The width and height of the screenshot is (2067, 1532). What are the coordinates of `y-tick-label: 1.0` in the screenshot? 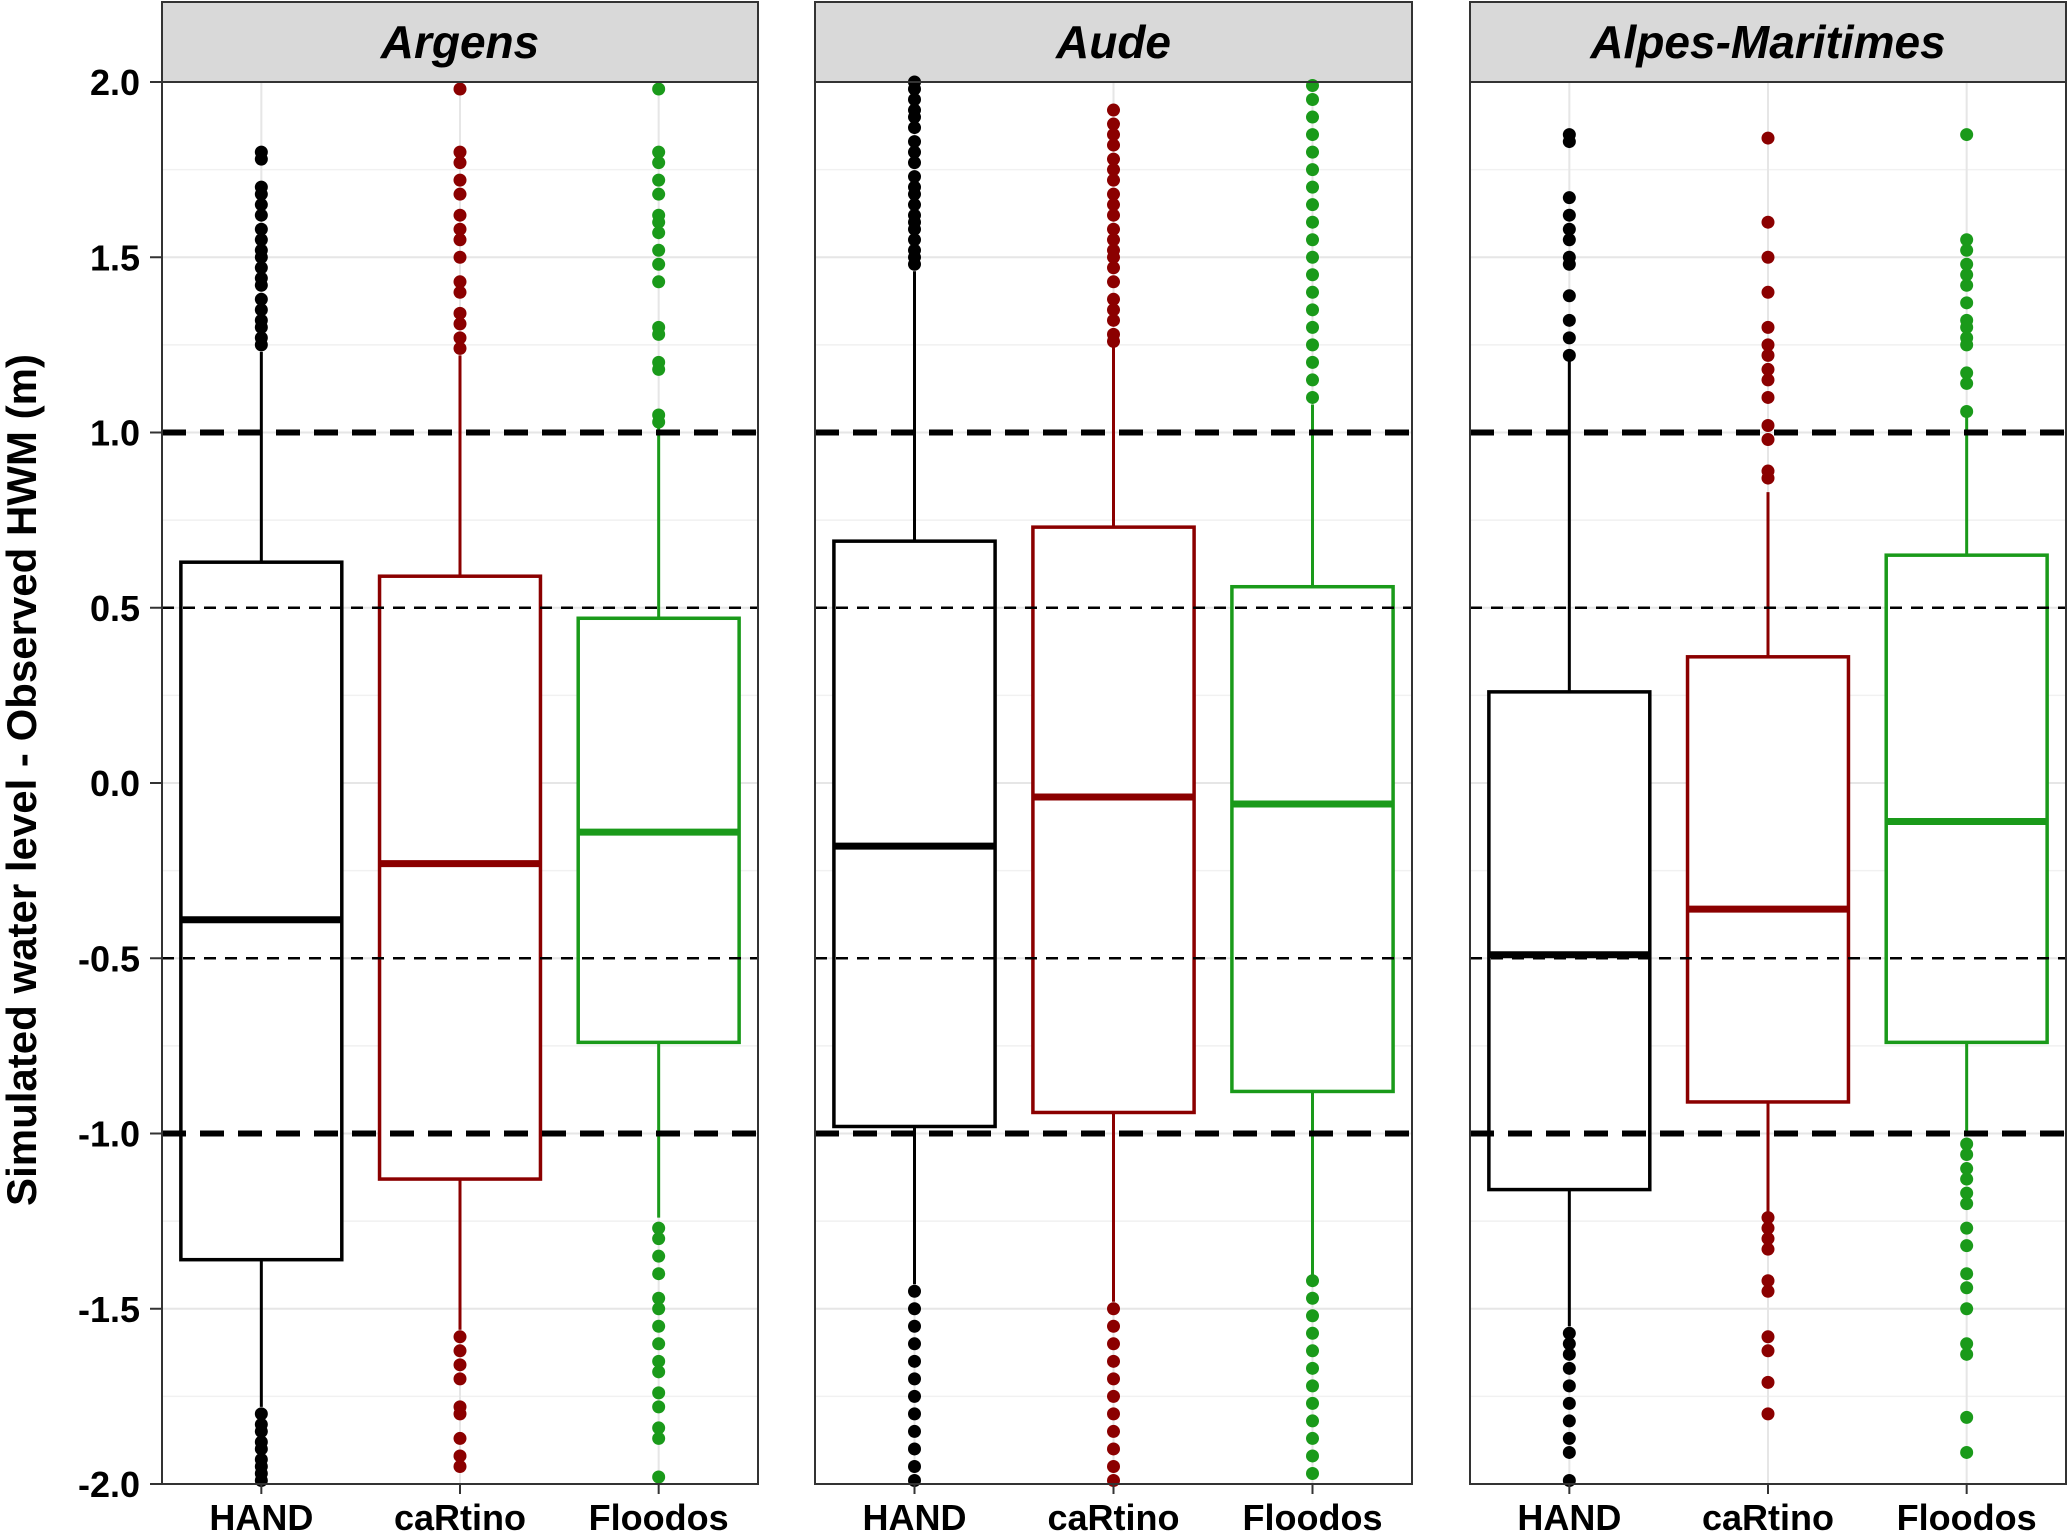 It's located at (115, 433).